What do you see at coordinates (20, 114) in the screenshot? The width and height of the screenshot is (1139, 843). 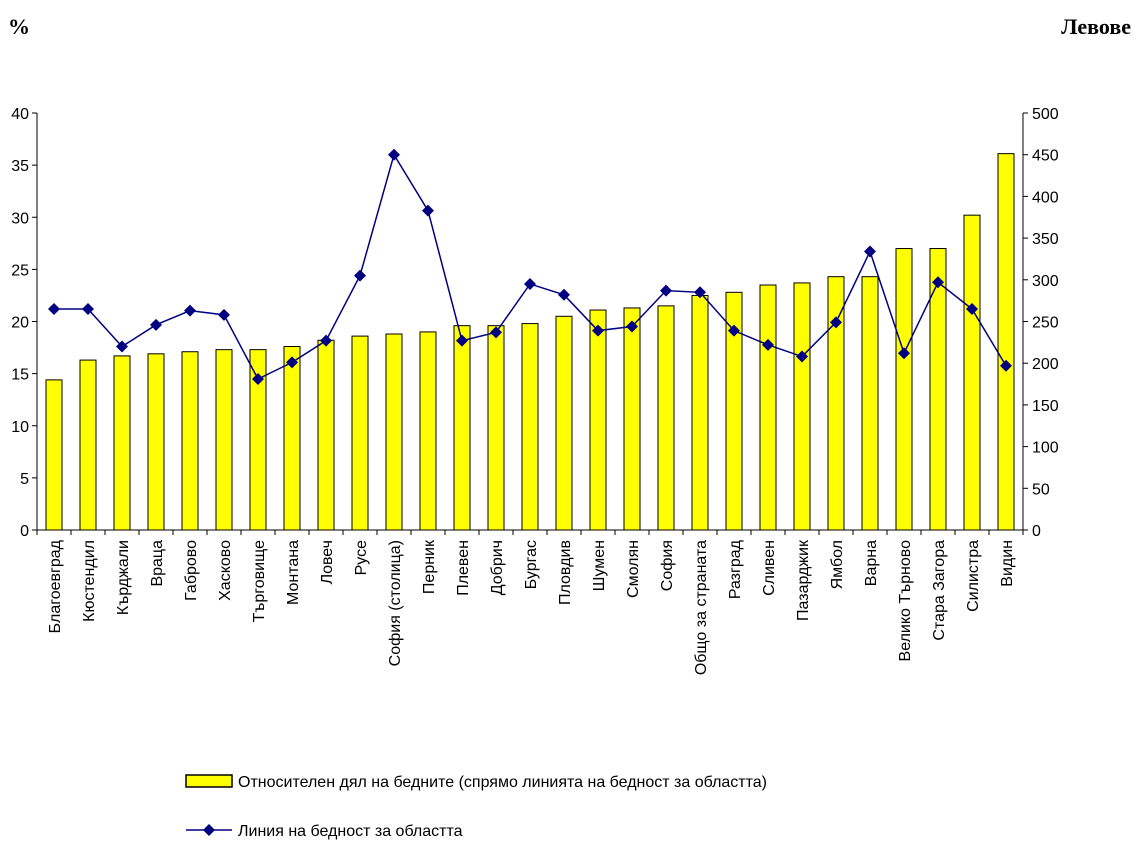 I see `left-tick-label: 40` at bounding box center [20, 114].